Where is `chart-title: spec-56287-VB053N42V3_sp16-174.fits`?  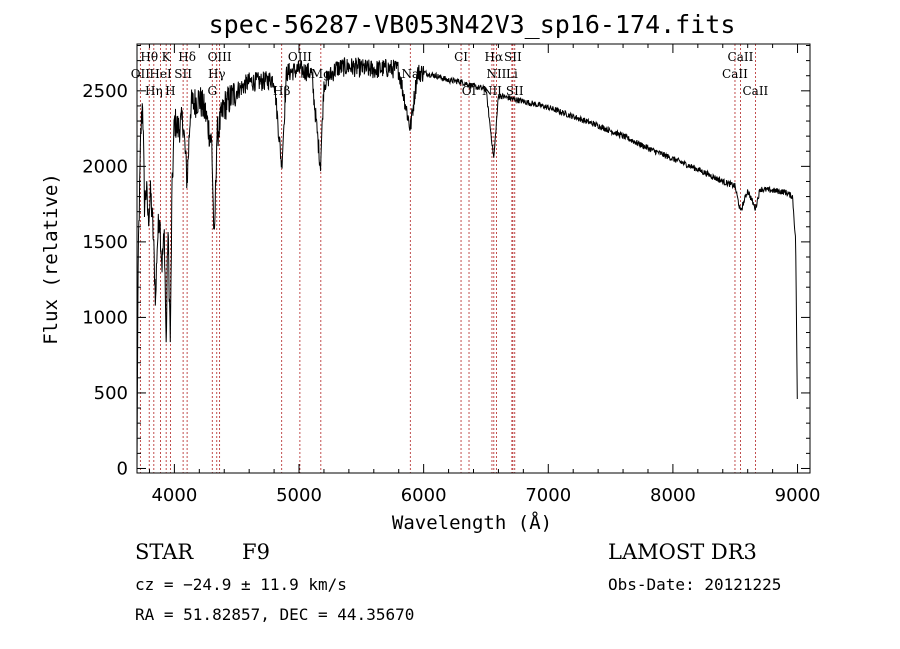
chart-title: spec-56287-VB053N42V3_sp16-174.fits is located at coordinates (472, 24).